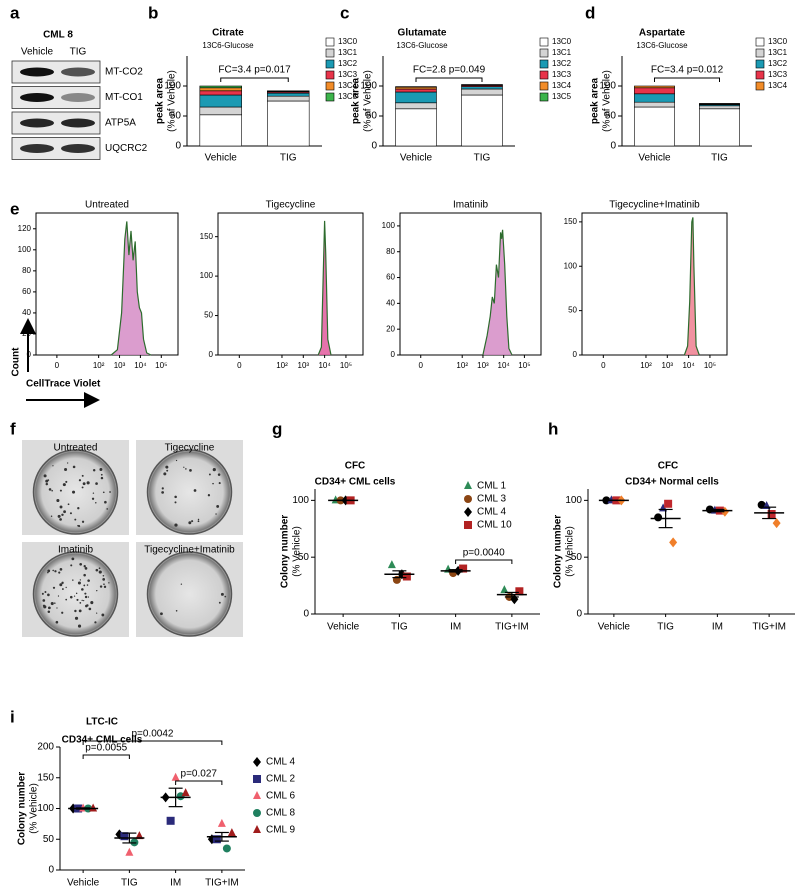  I want to click on y-axis-label: Count, so click(16, 362).